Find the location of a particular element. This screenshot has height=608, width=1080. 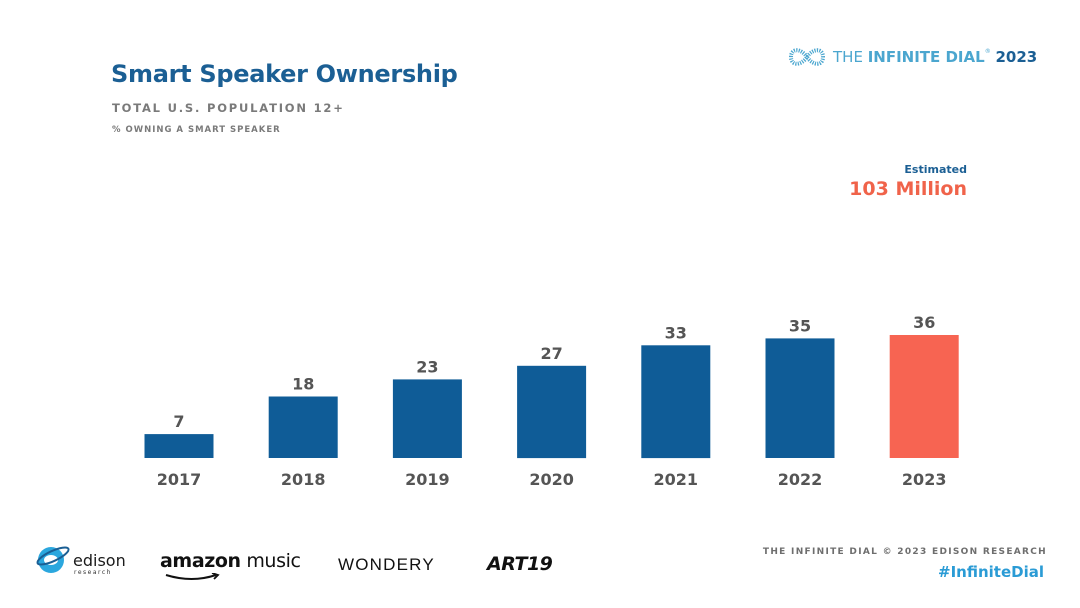

chart-subtitle: TOTAL U.S. POPULATION 12+ is located at coordinates (228, 108).